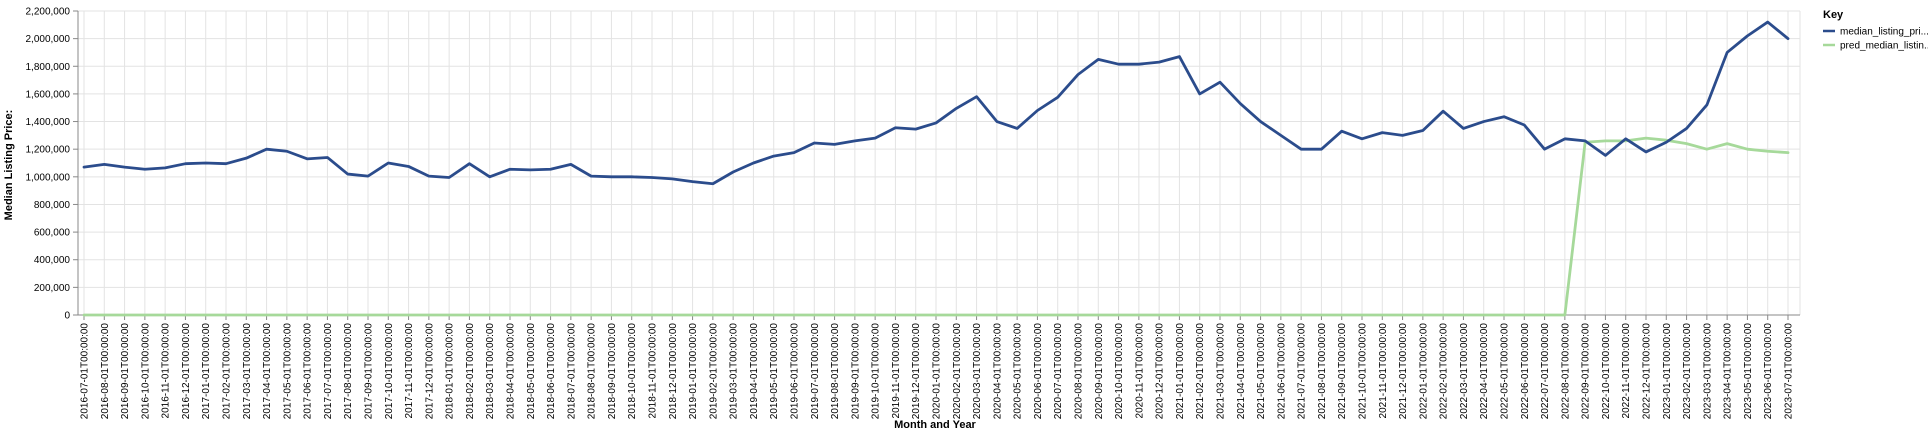 This screenshot has height=439, width=1928. I want to click on x-tick-label: 2017-07-01T00:00:00, so click(328, 371).